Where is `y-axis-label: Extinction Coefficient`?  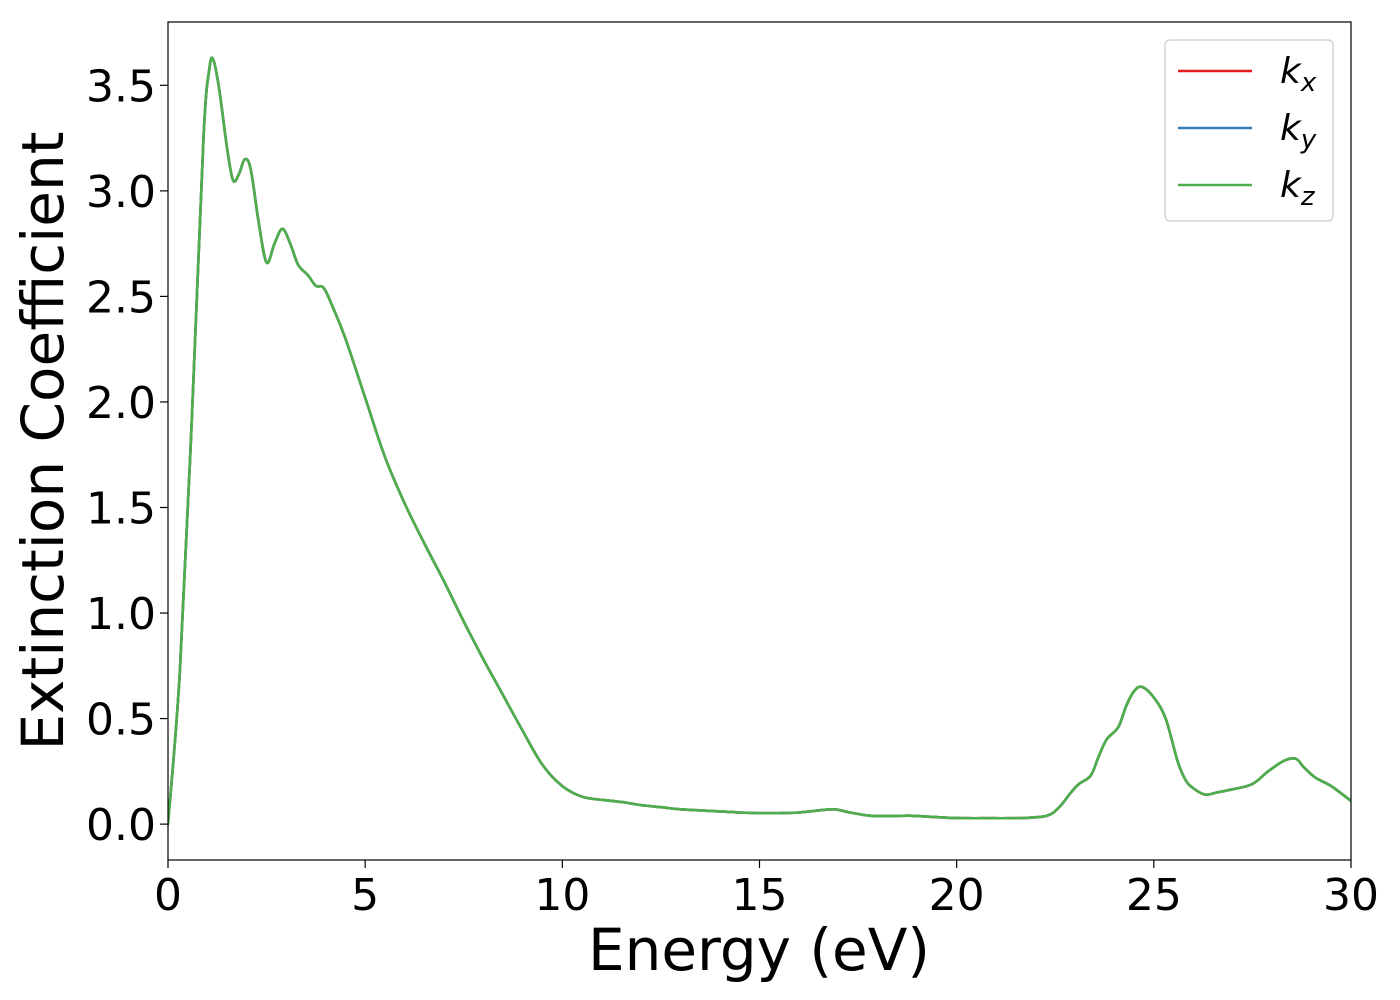
y-axis-label: Extinction Coefficient is located at coordinates (43, 441).